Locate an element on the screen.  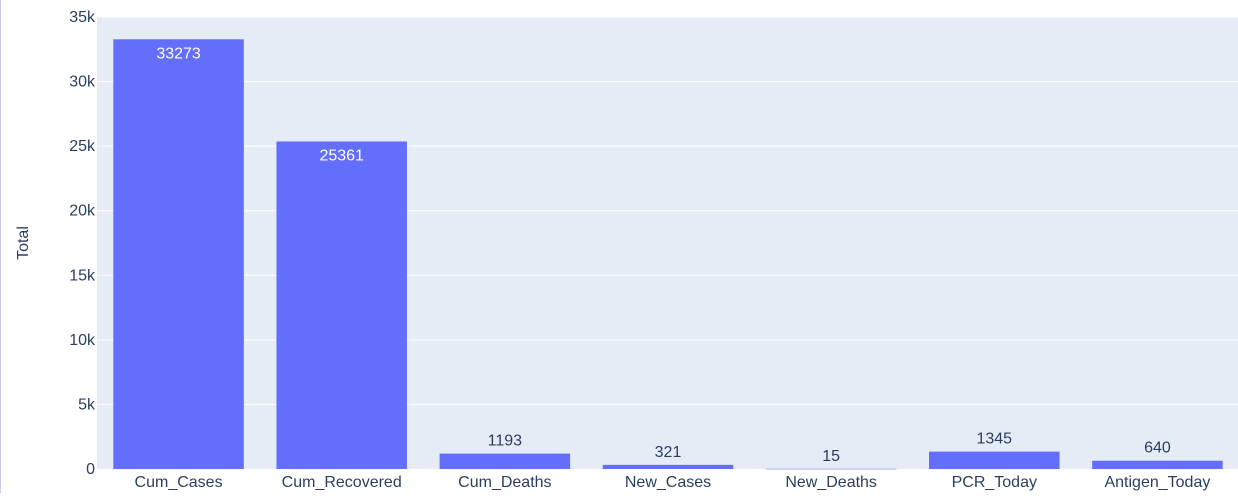
y-tick-label: 5k is located at coordinates (87, 404).